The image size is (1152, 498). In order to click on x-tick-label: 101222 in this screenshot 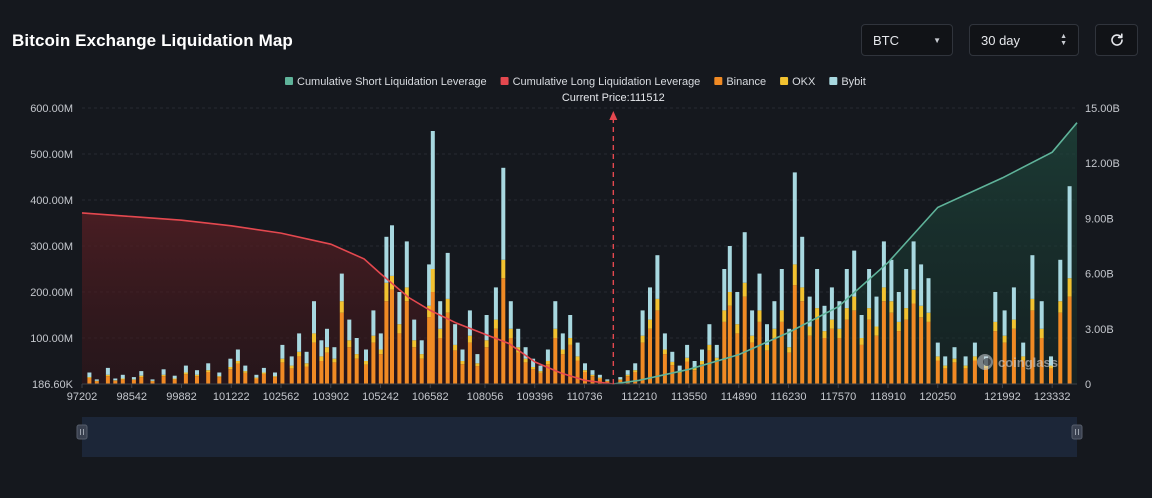, I will do `click(231, 397)`.